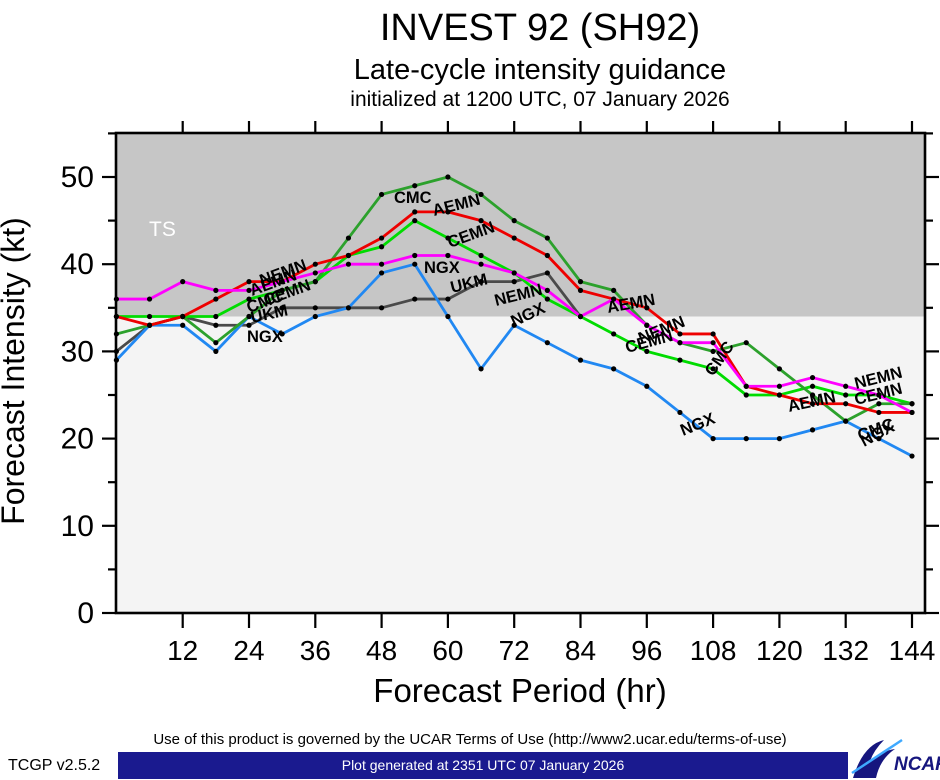  I want to click on x-tick-label: 84, so click(580, 650).